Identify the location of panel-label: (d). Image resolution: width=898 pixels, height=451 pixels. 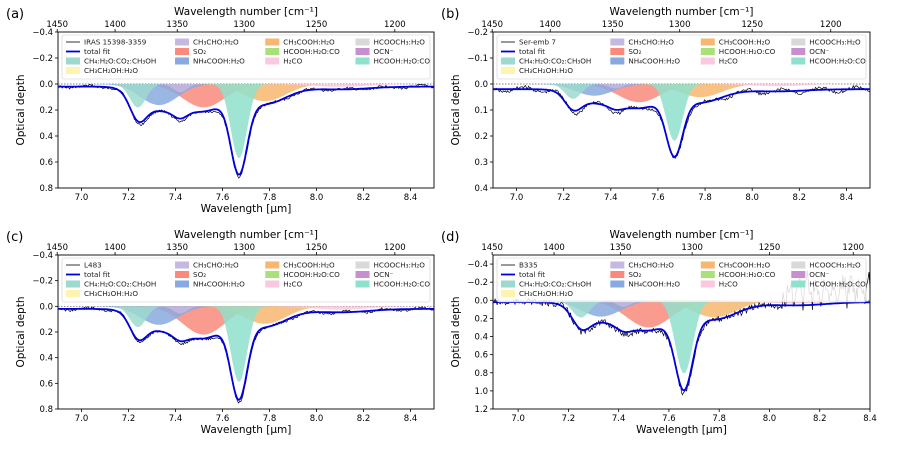
(450, 237).